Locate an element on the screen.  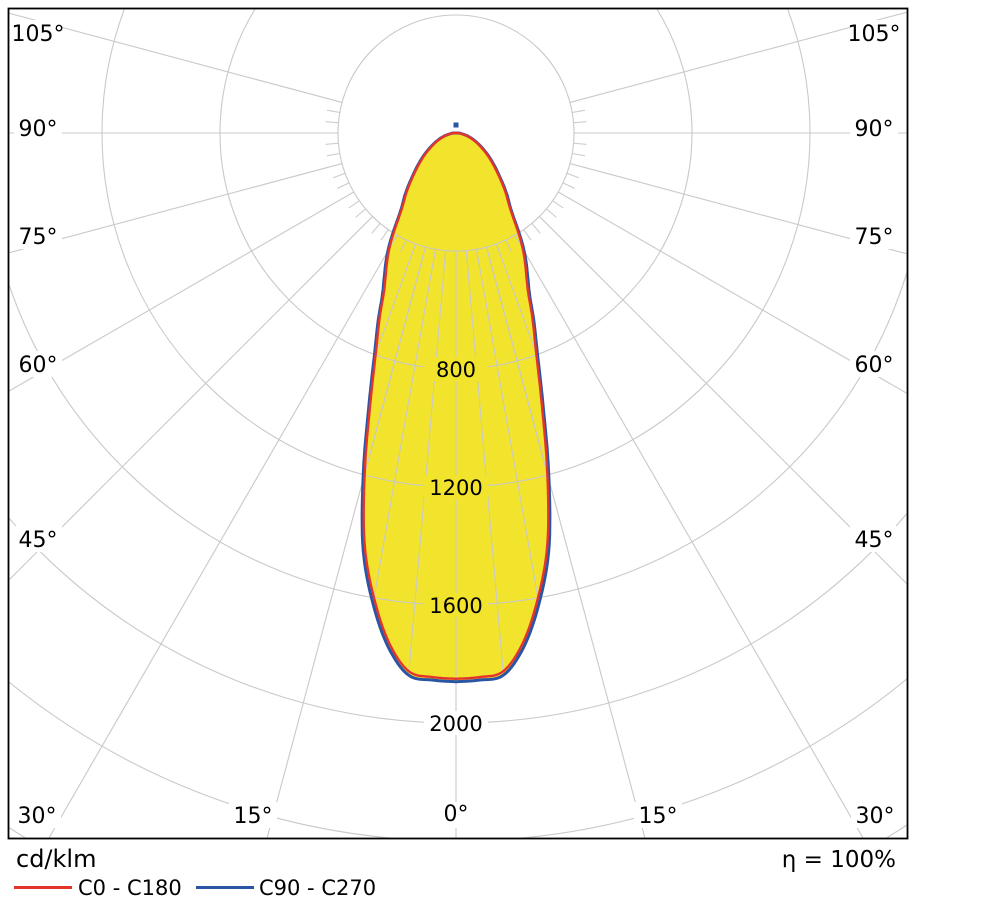
c0-legend-line is located at coordinates (43, 887).